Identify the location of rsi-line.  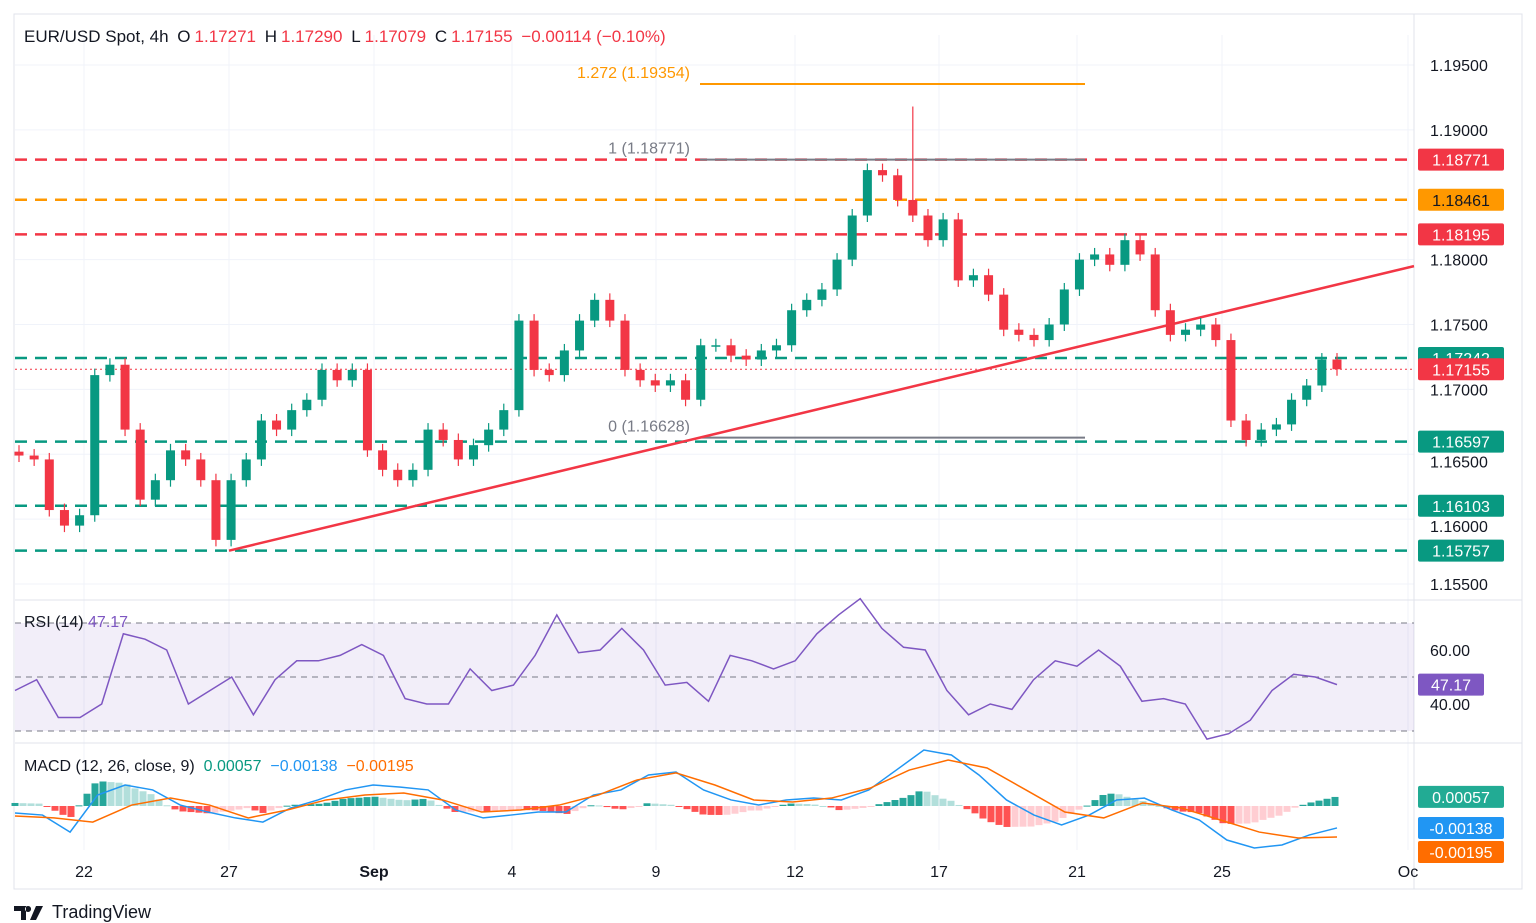
(676, 668).